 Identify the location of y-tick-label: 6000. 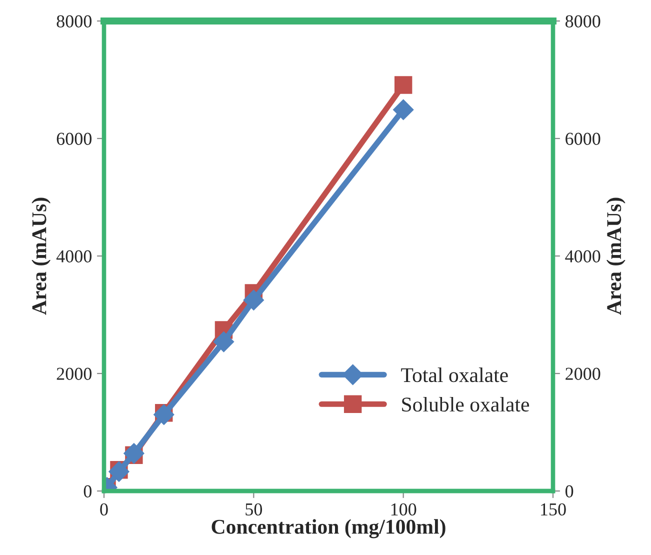
(74, 138).